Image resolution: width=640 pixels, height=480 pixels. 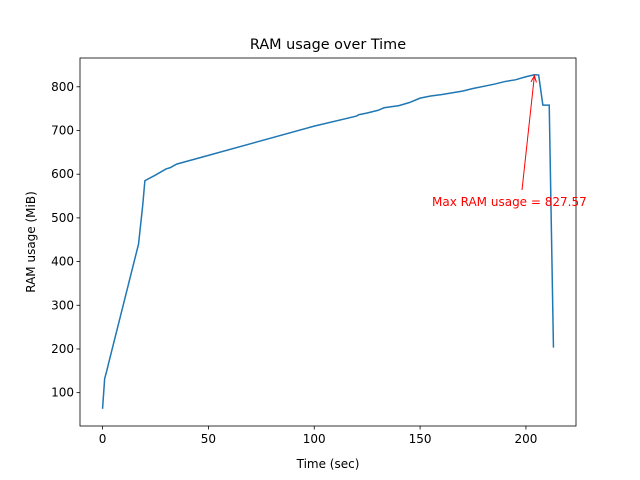 I want to click on x-tick-label: 100, so click(x=314, y=439).